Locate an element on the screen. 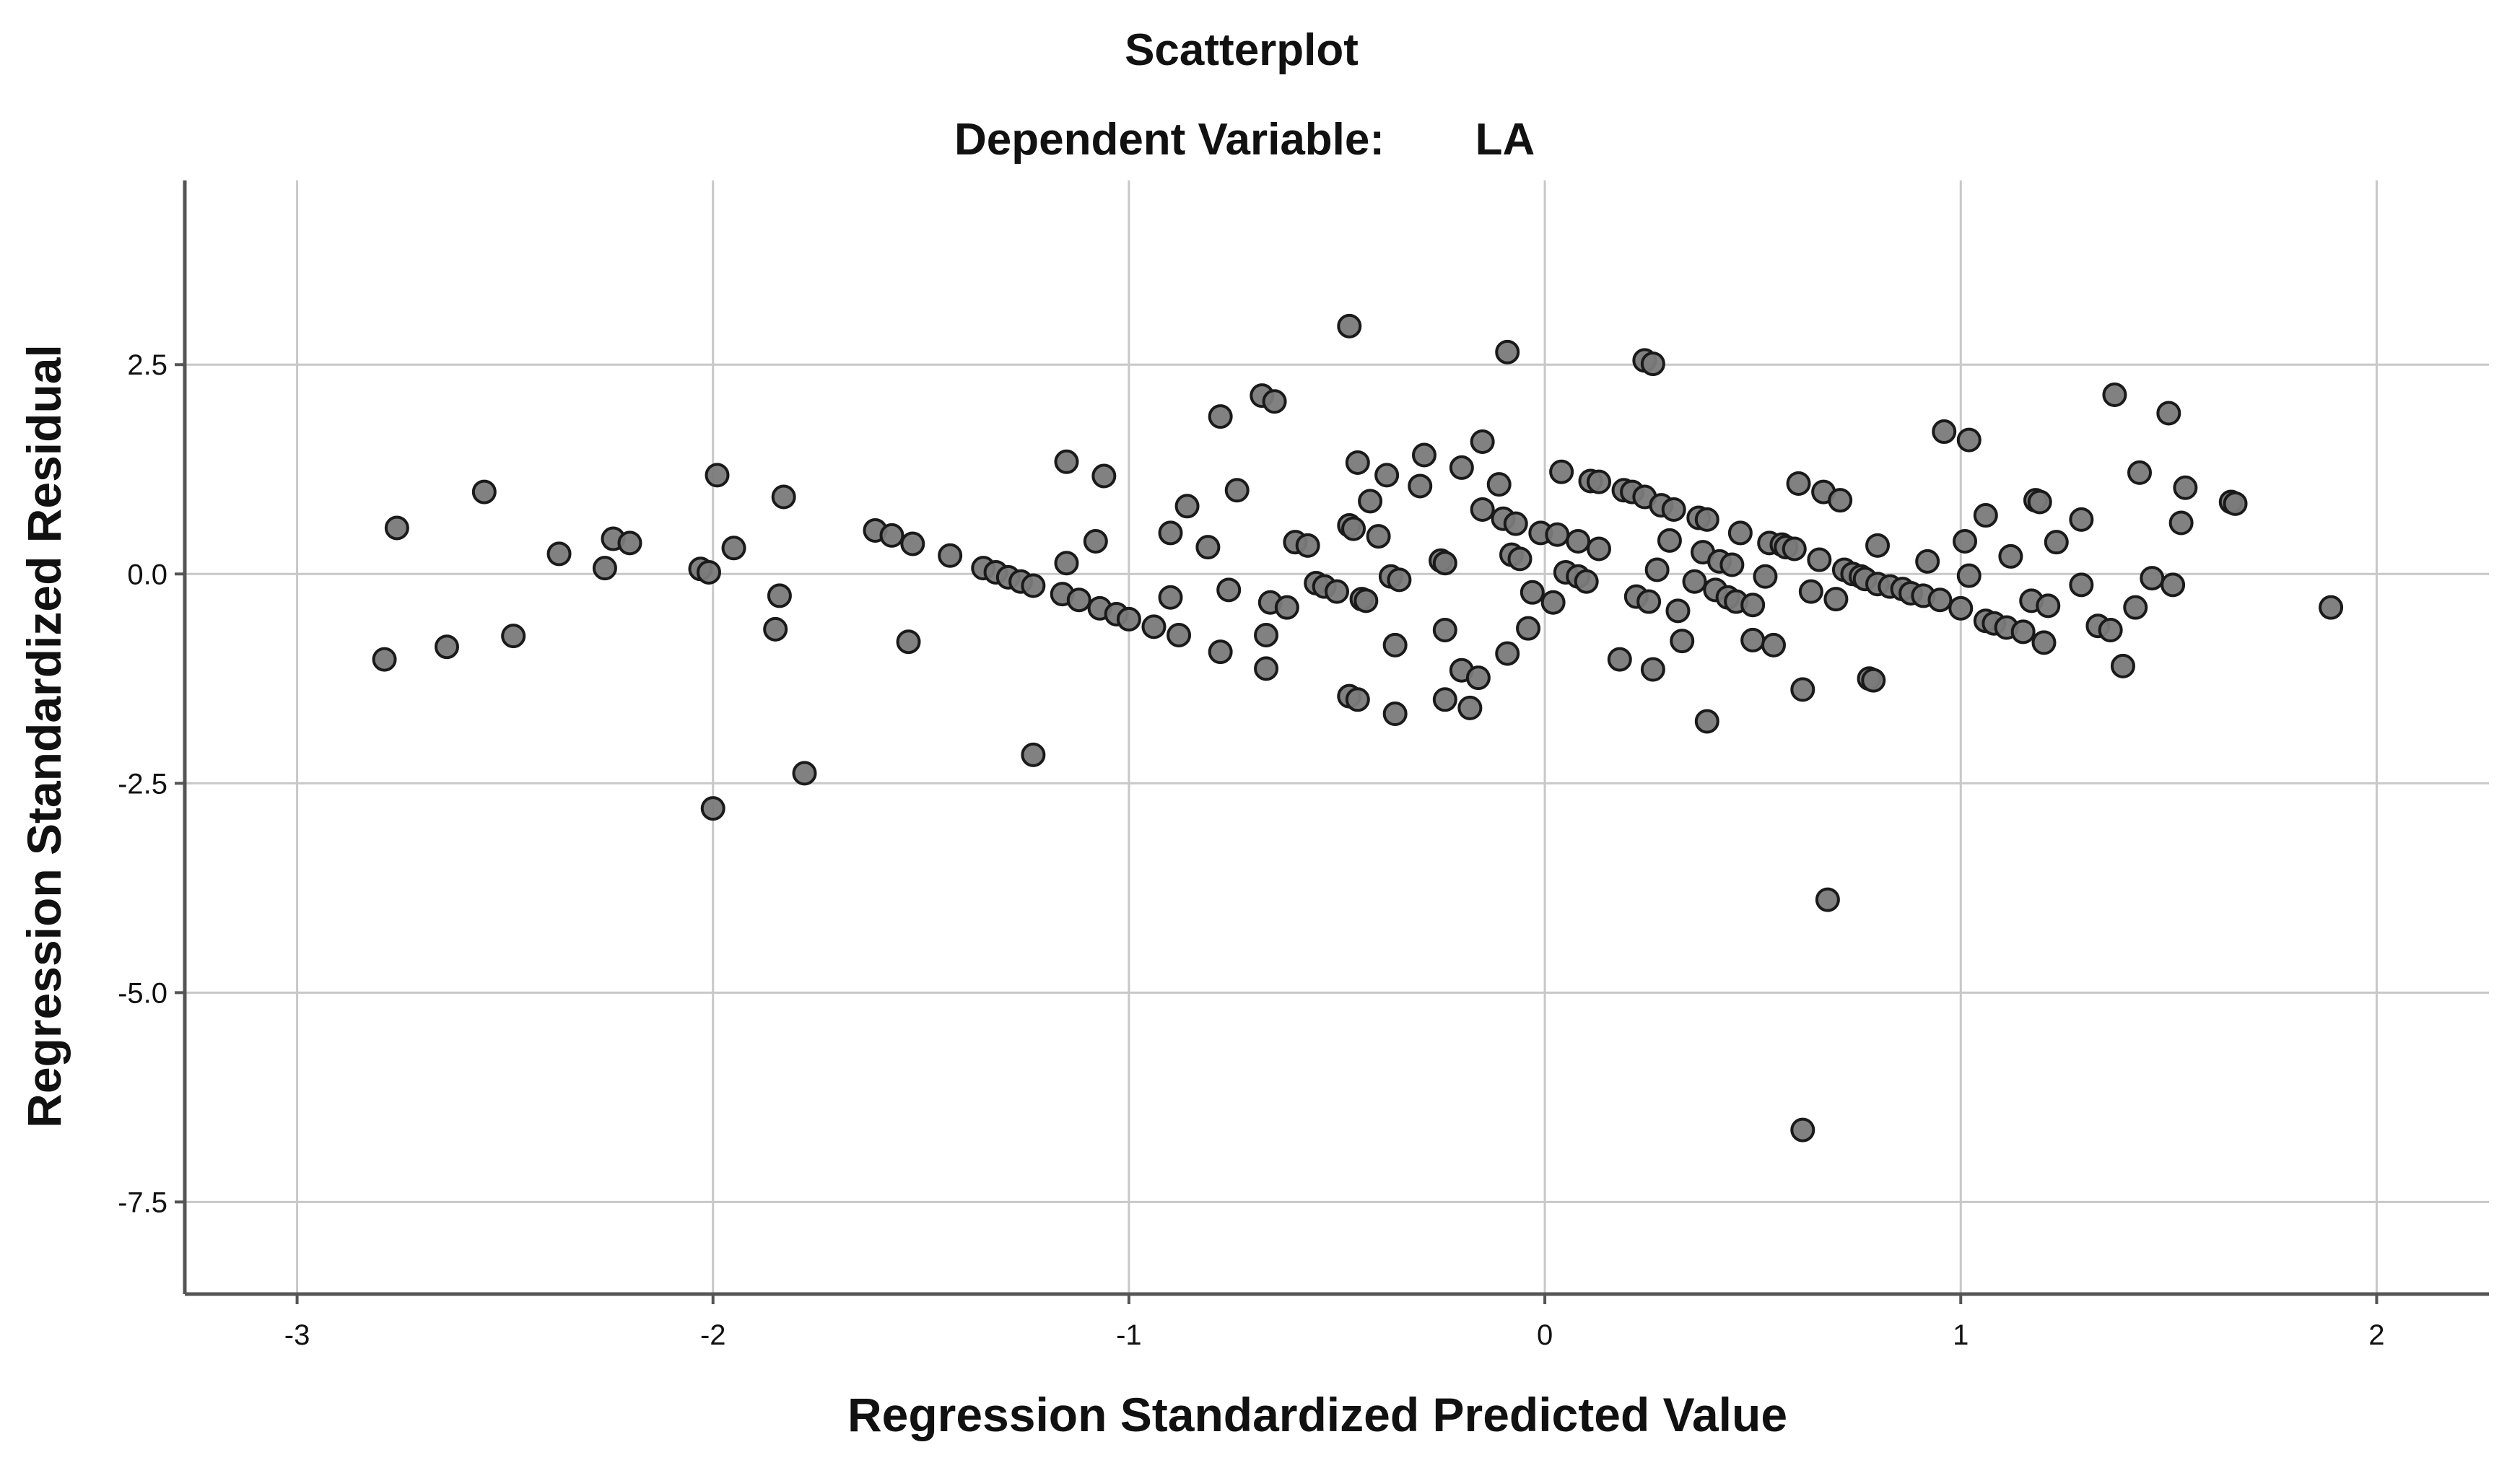 Image resolution: width=2520 pixels, height=1481 pixels. x-tick-label: -3 is located at coordinates (297, 1335).